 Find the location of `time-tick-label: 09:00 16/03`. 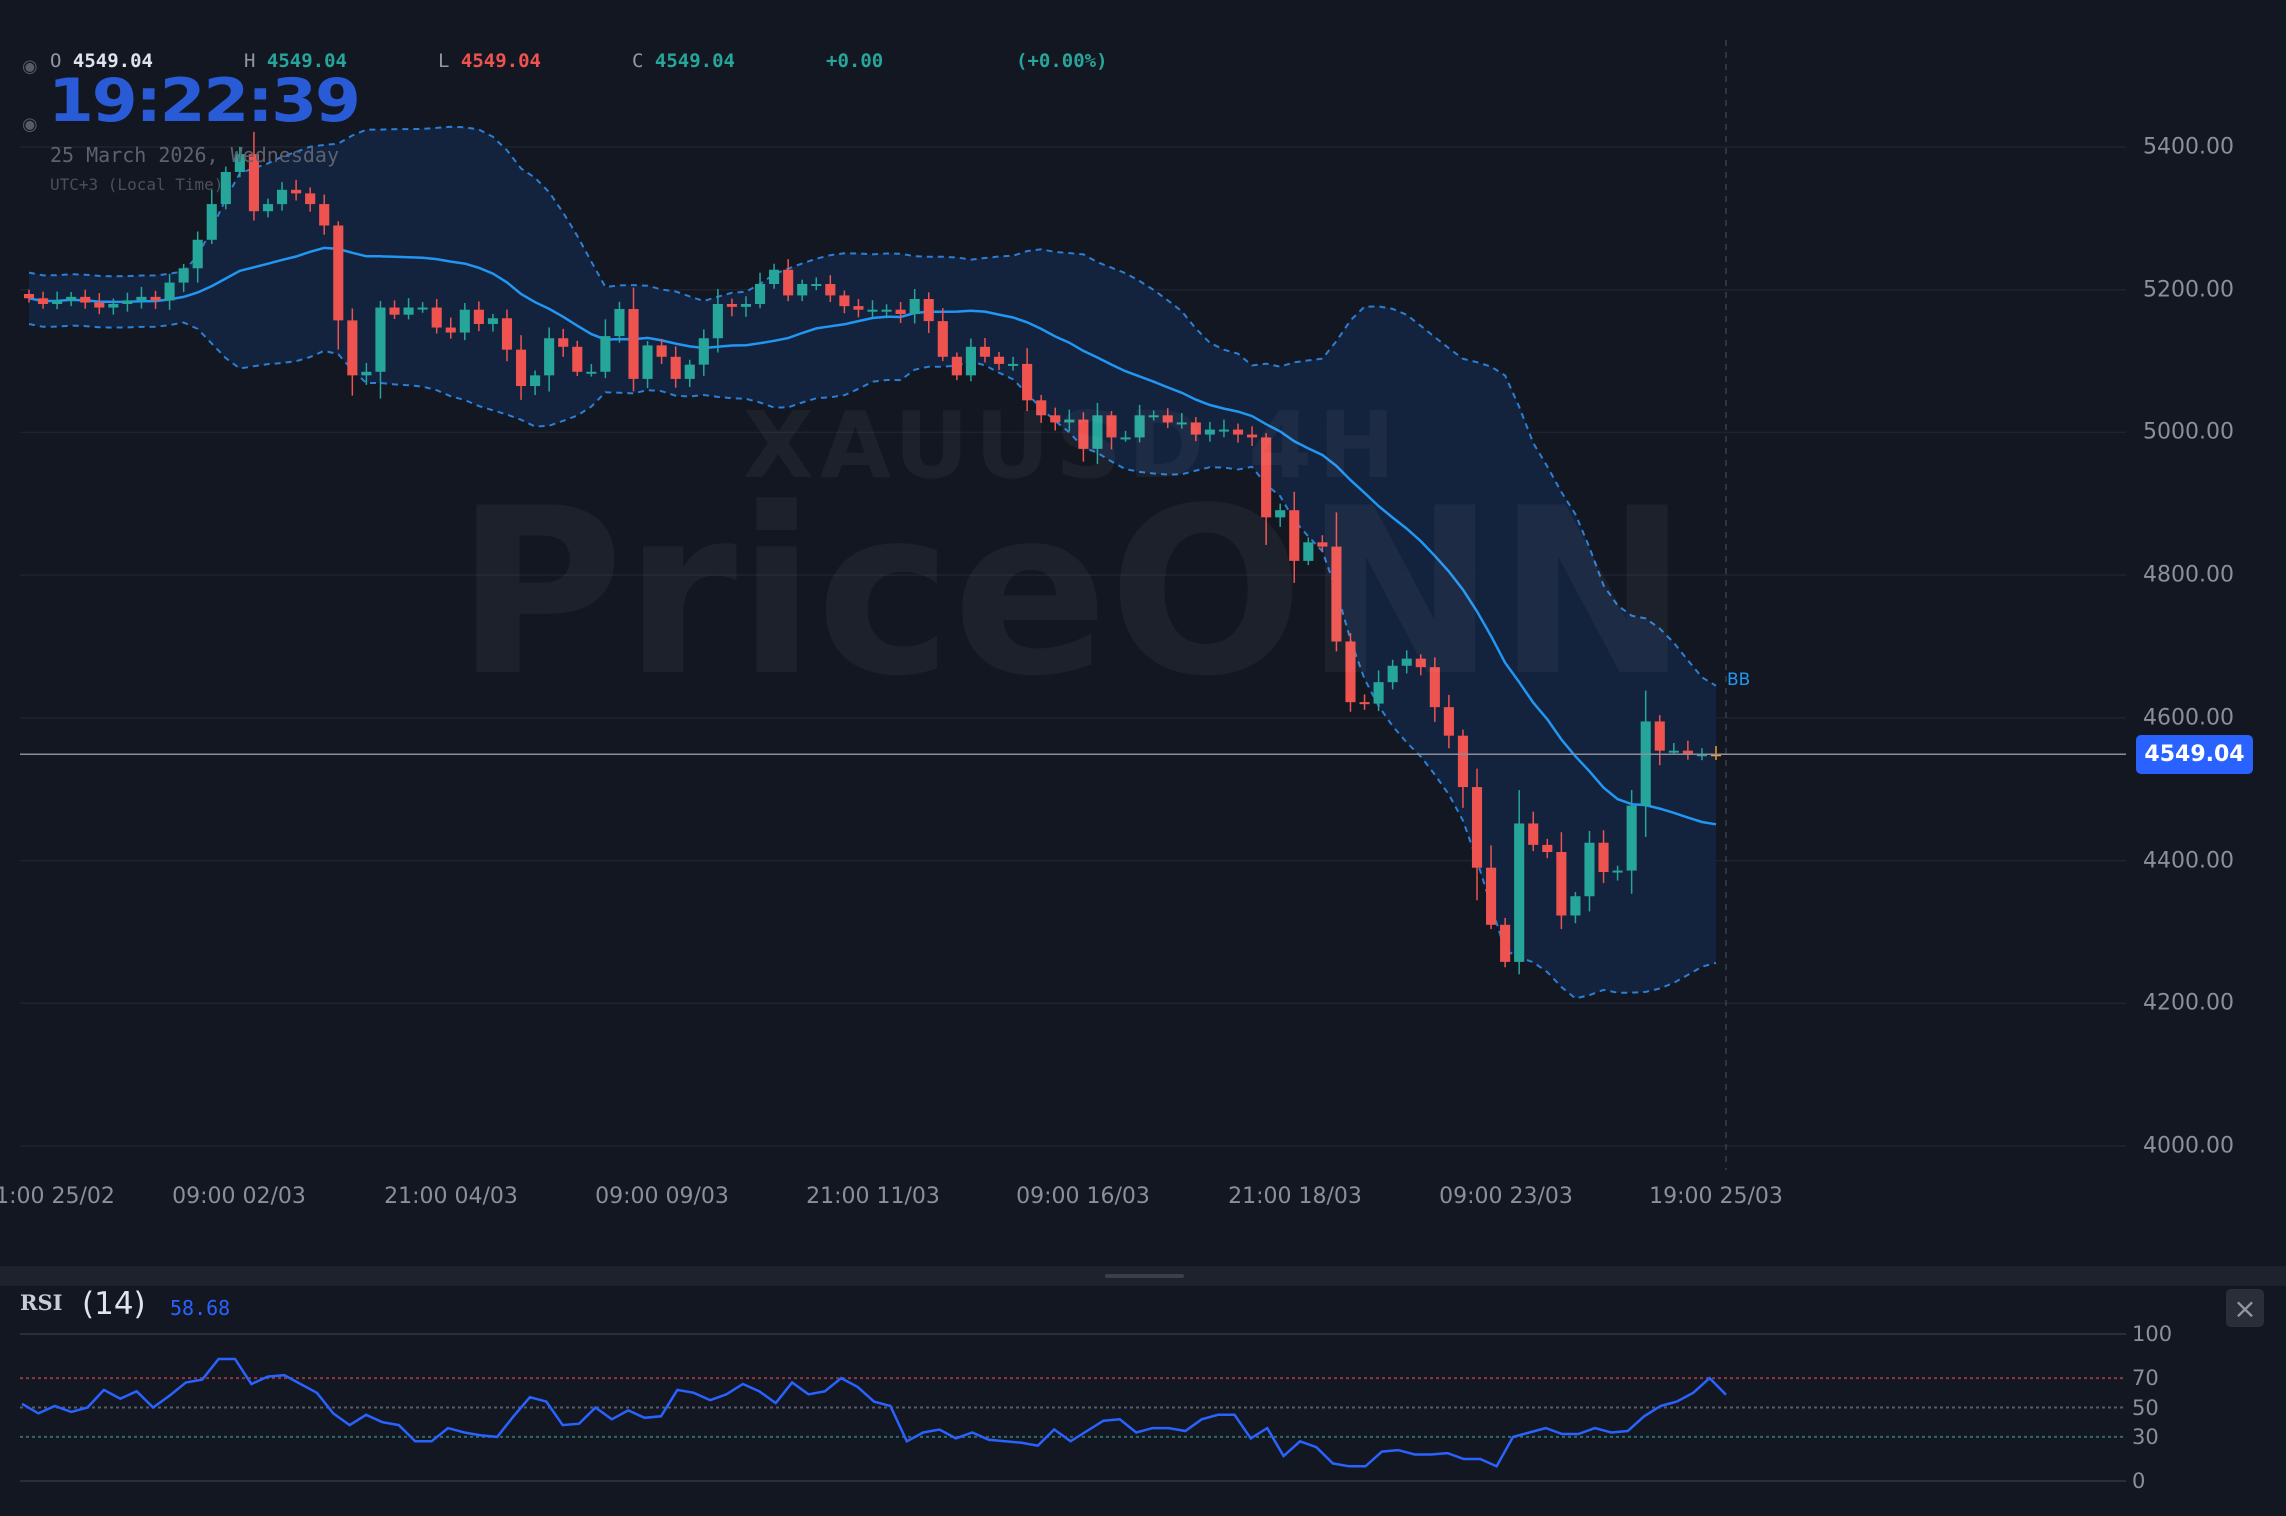

time-tick-label: 09:00 16/03 is located at coordinates (1083, 1196).